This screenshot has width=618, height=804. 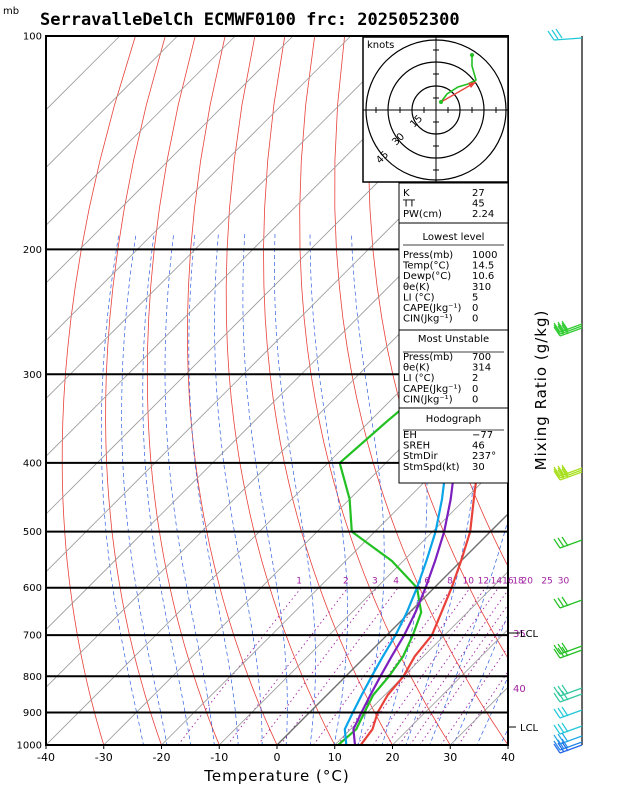 What do you see at coordinates (428, 319) in the screenshot?
I see `lowest-label: CIN(Jkg⁻¹)` at bounding box center [428, 319].